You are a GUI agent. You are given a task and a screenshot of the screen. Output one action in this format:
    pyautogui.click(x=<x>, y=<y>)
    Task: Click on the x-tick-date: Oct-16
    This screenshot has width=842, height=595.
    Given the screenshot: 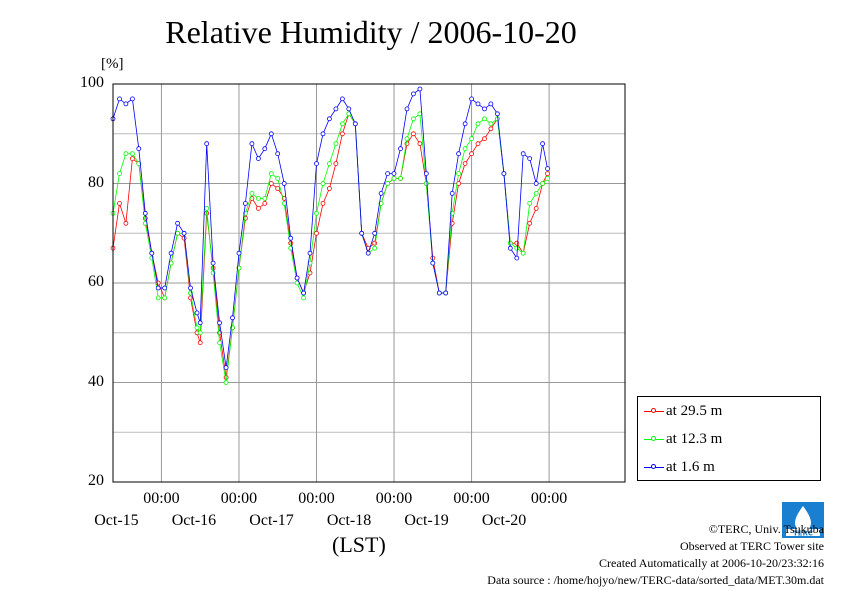 What is the action you would take?
    pyautogui.click(x=194, y=520)
    